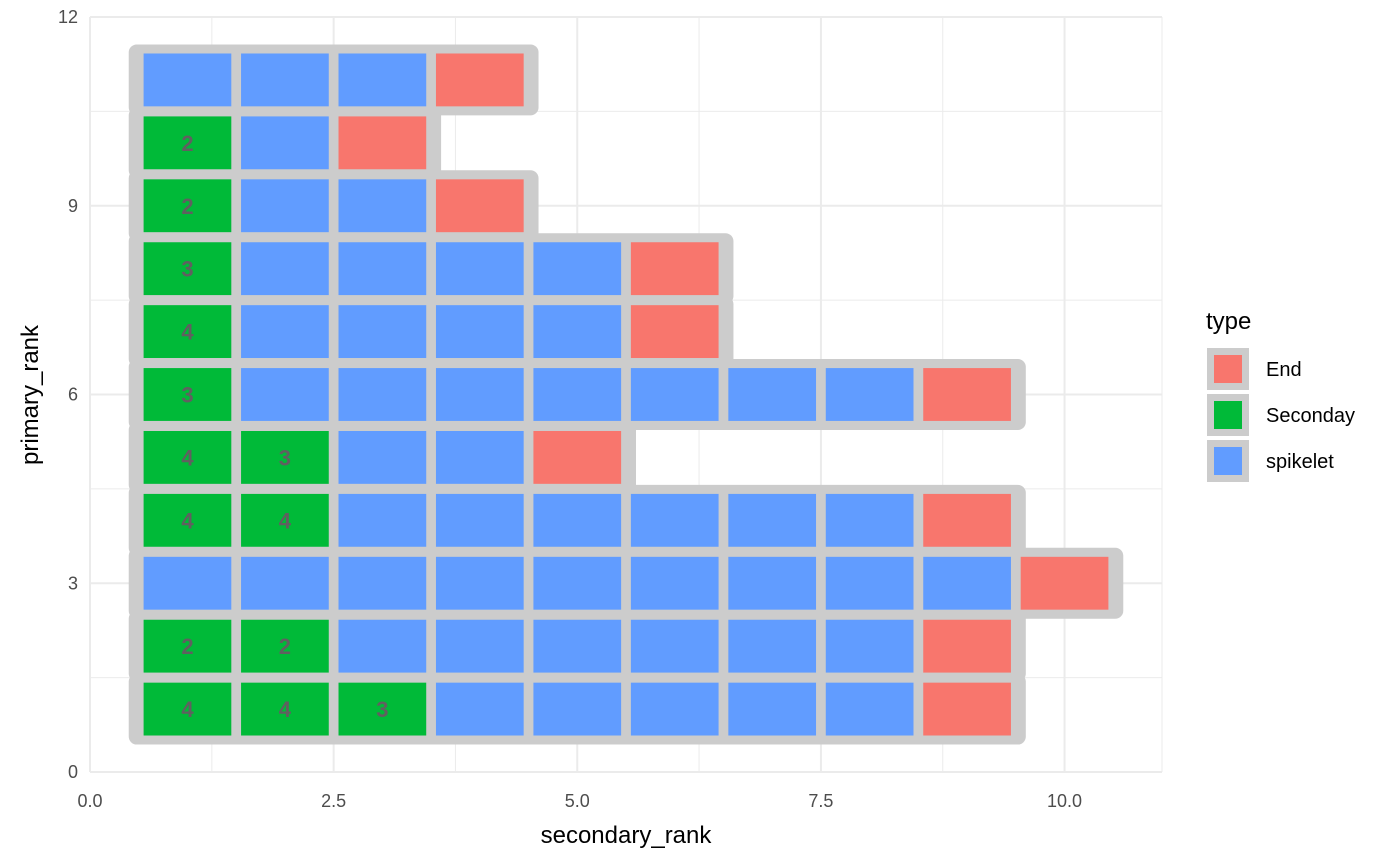  What do you see at coordinates (577, 801) in the screenshot?
I see `x-tick-label: 5.0` at bounding box center [577, 801].